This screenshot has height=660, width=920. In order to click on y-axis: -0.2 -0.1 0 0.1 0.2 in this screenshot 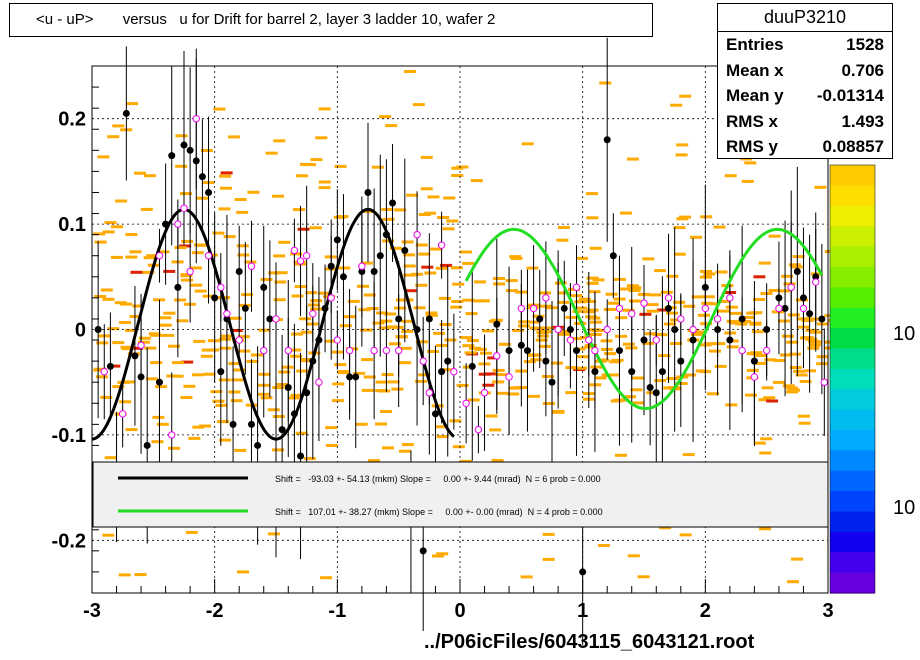, I will do `click(75, 329)`.